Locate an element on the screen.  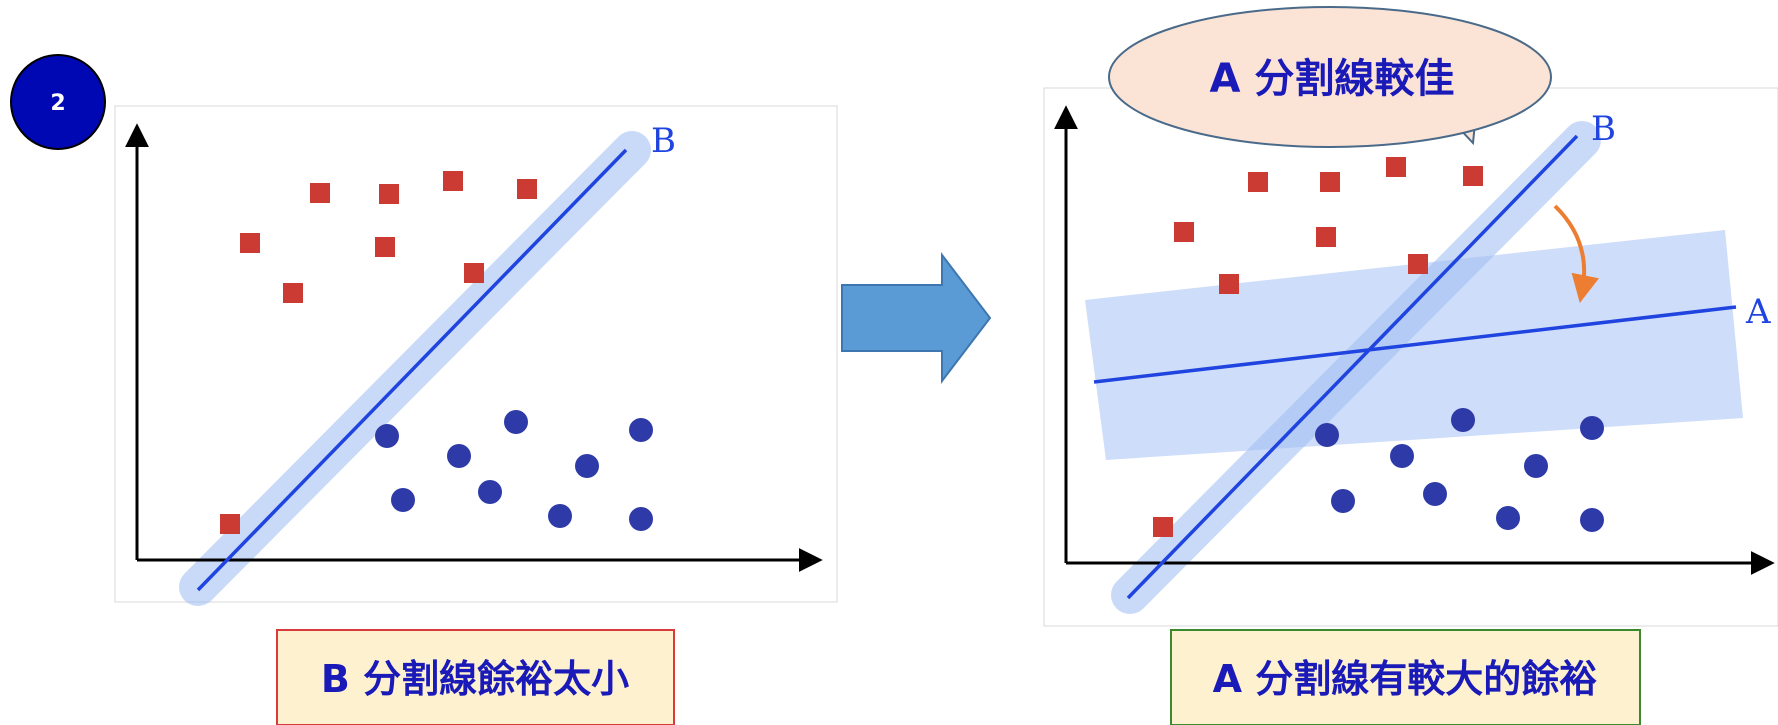
right-squares is located at coordinates (1318, 347).